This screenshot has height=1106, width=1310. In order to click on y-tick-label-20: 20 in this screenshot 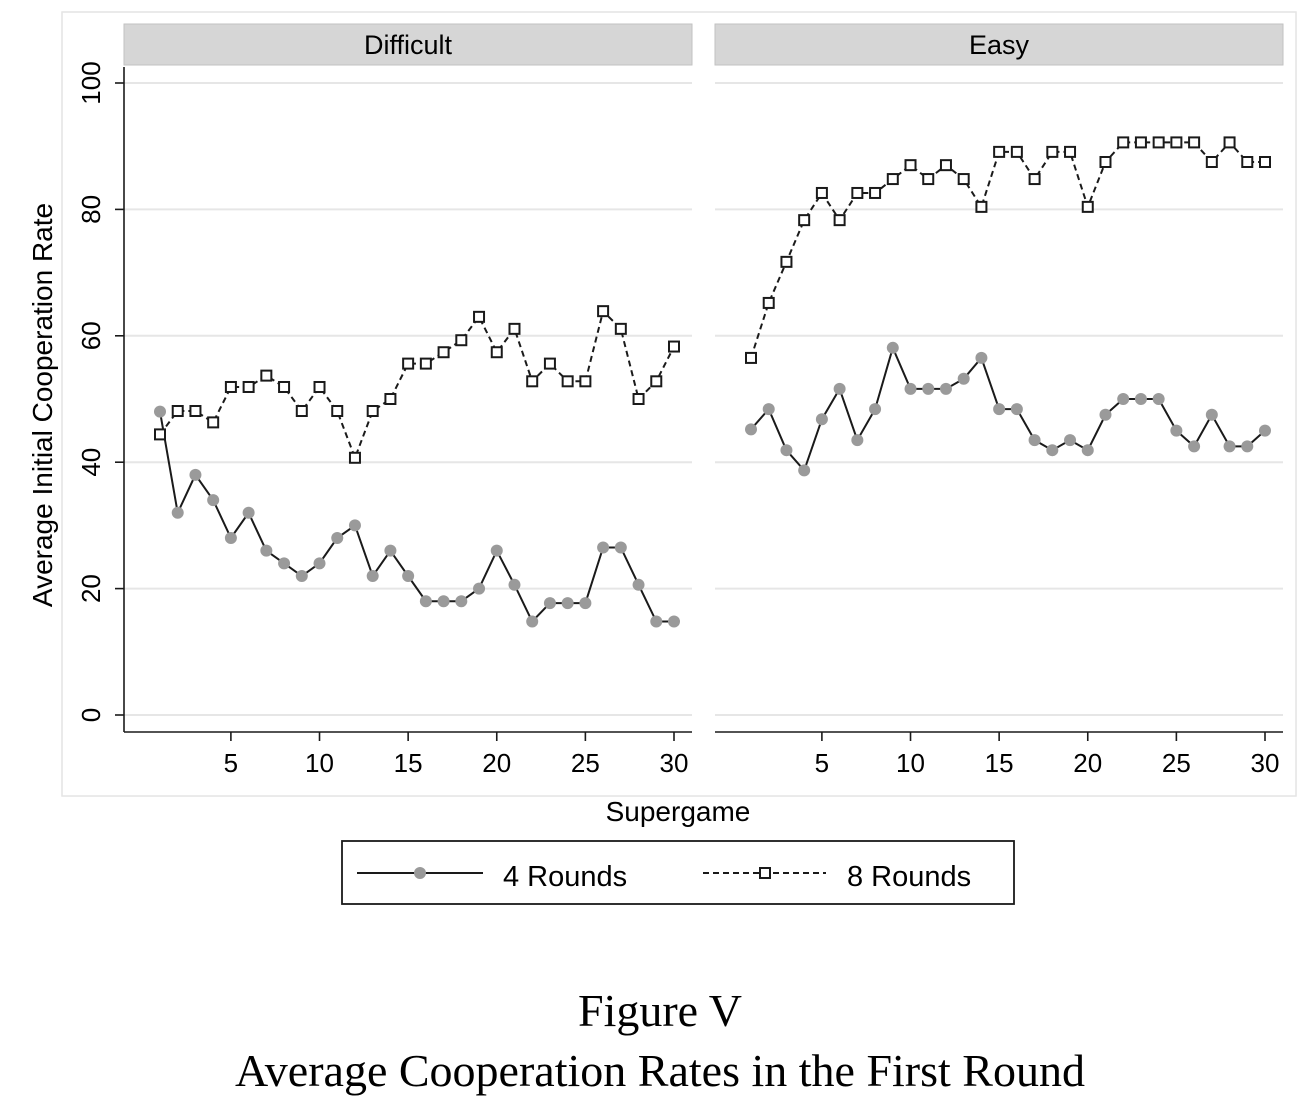, I will do `click(91, 588)`.